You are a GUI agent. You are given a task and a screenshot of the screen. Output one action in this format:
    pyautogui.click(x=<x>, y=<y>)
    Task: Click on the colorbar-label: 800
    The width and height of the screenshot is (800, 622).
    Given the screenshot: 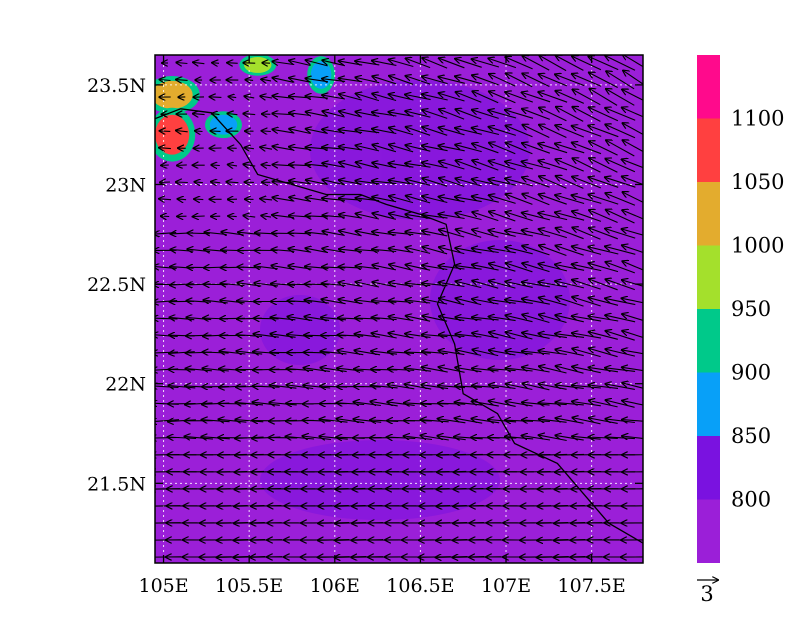 What is the action you would take?
    pyautogui.click(x=751, y=500)
    